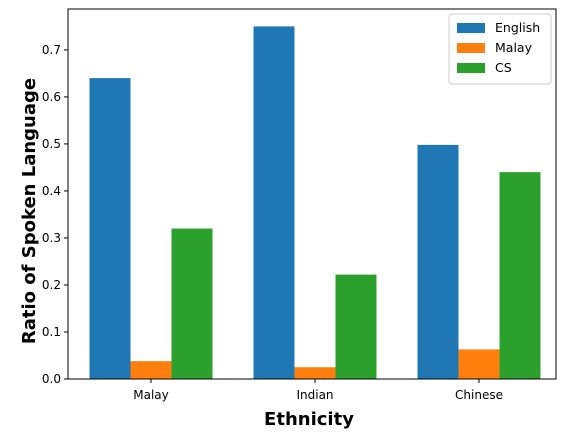 This screenshot has width=573, height=438. I want to click on y-tick-label: 0.5, so click(51, 144).